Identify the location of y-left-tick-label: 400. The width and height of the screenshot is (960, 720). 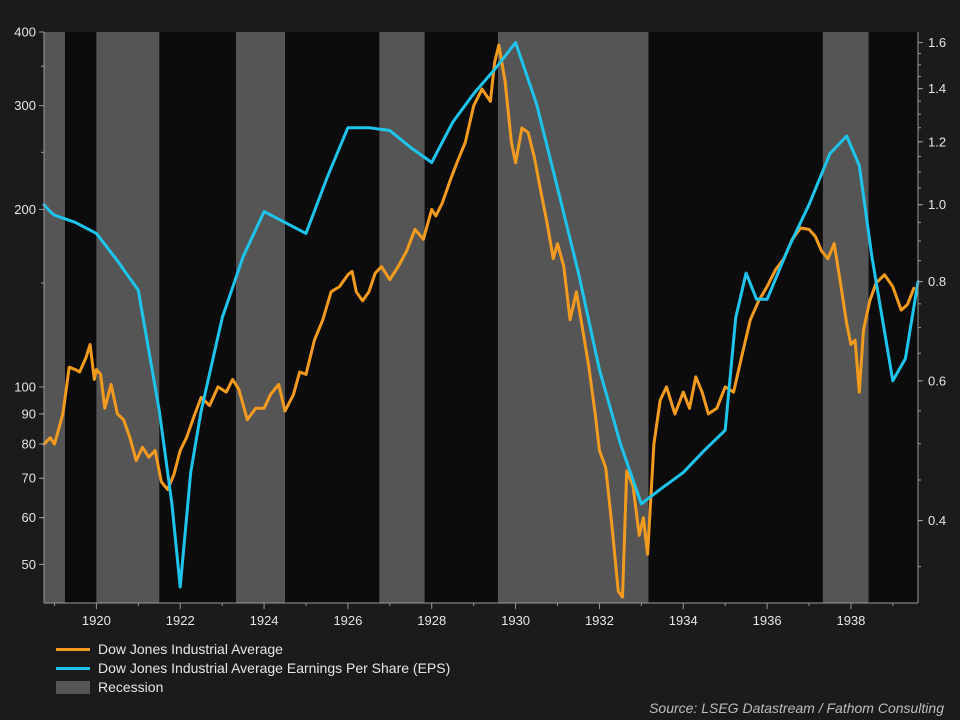
(25, 32).